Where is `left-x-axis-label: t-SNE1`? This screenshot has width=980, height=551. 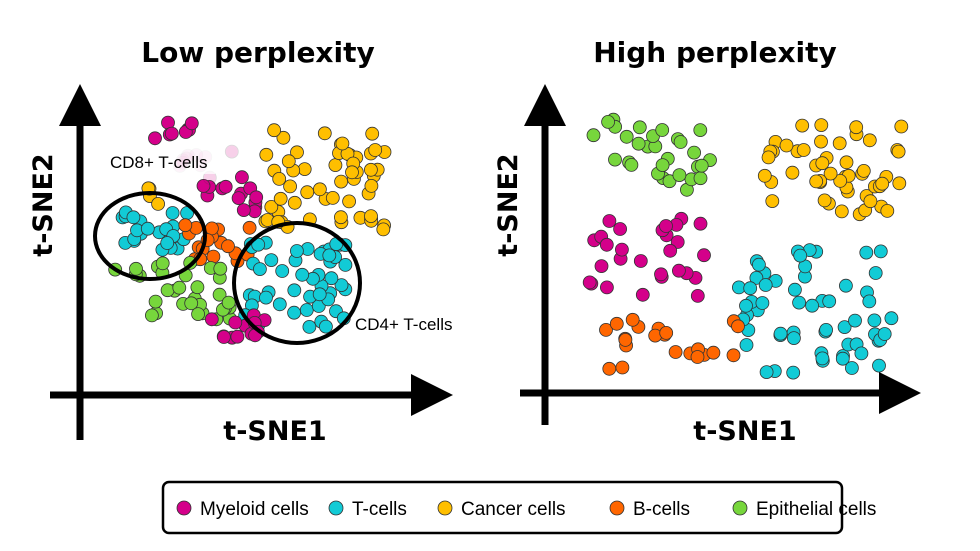
left-x-axis-label: t-SNE1 is located at coordinates (274, 431).